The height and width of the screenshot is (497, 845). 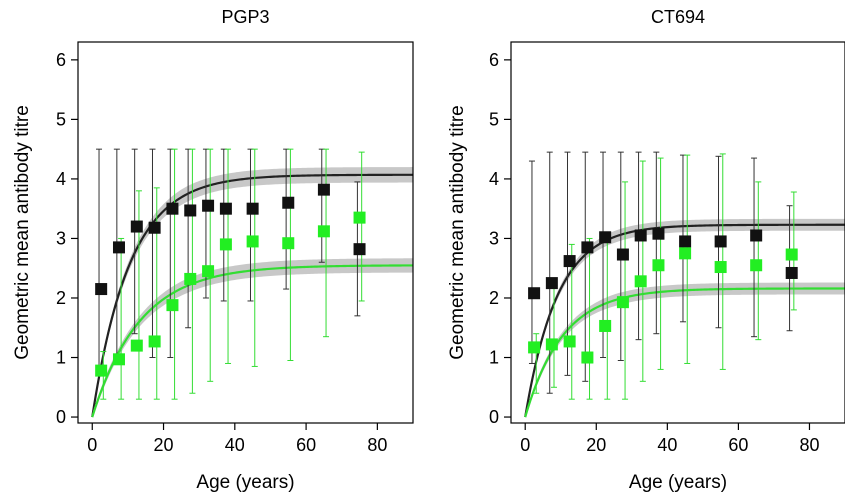 I want to click on panel-title: CT694, so click(x=678, y=17).